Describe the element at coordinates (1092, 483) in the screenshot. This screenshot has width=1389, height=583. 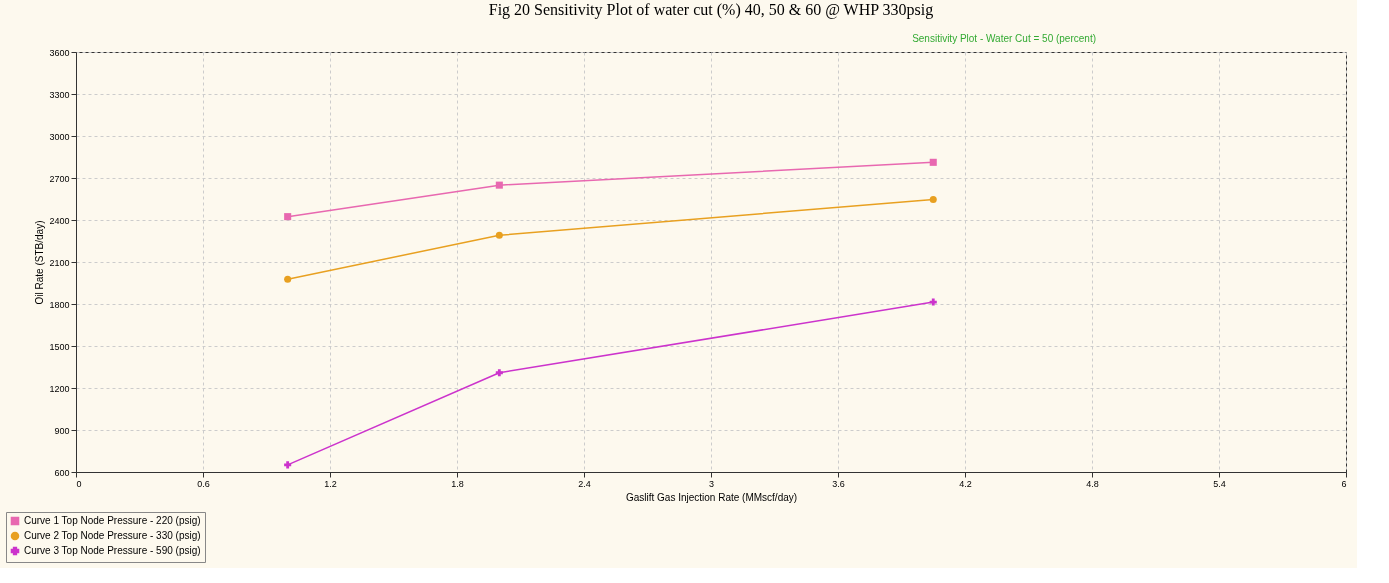
I see `x-tick-label: 4.8` at that location.